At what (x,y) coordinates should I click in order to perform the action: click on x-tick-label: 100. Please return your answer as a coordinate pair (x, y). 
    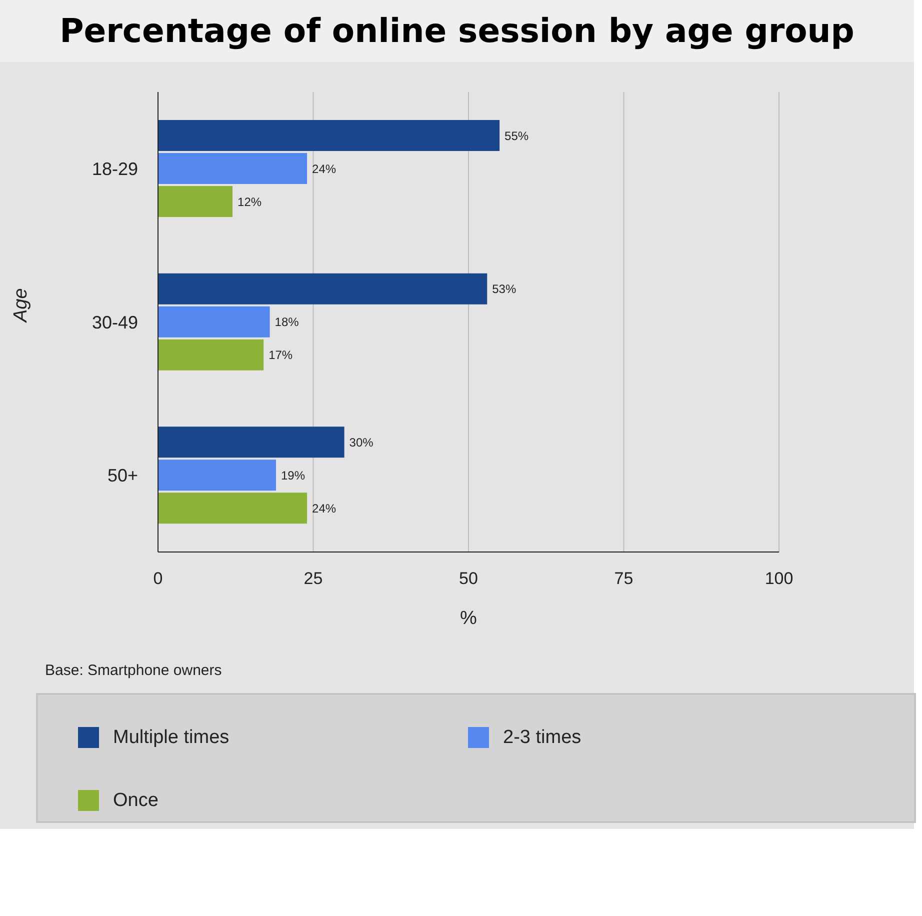
    Looking at the image, I should click on (779, 578).